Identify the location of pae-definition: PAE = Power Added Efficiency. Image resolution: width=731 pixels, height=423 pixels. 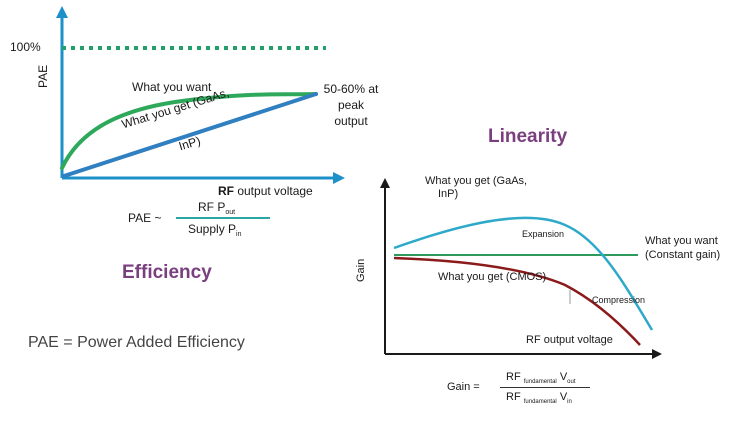
(136, 342).